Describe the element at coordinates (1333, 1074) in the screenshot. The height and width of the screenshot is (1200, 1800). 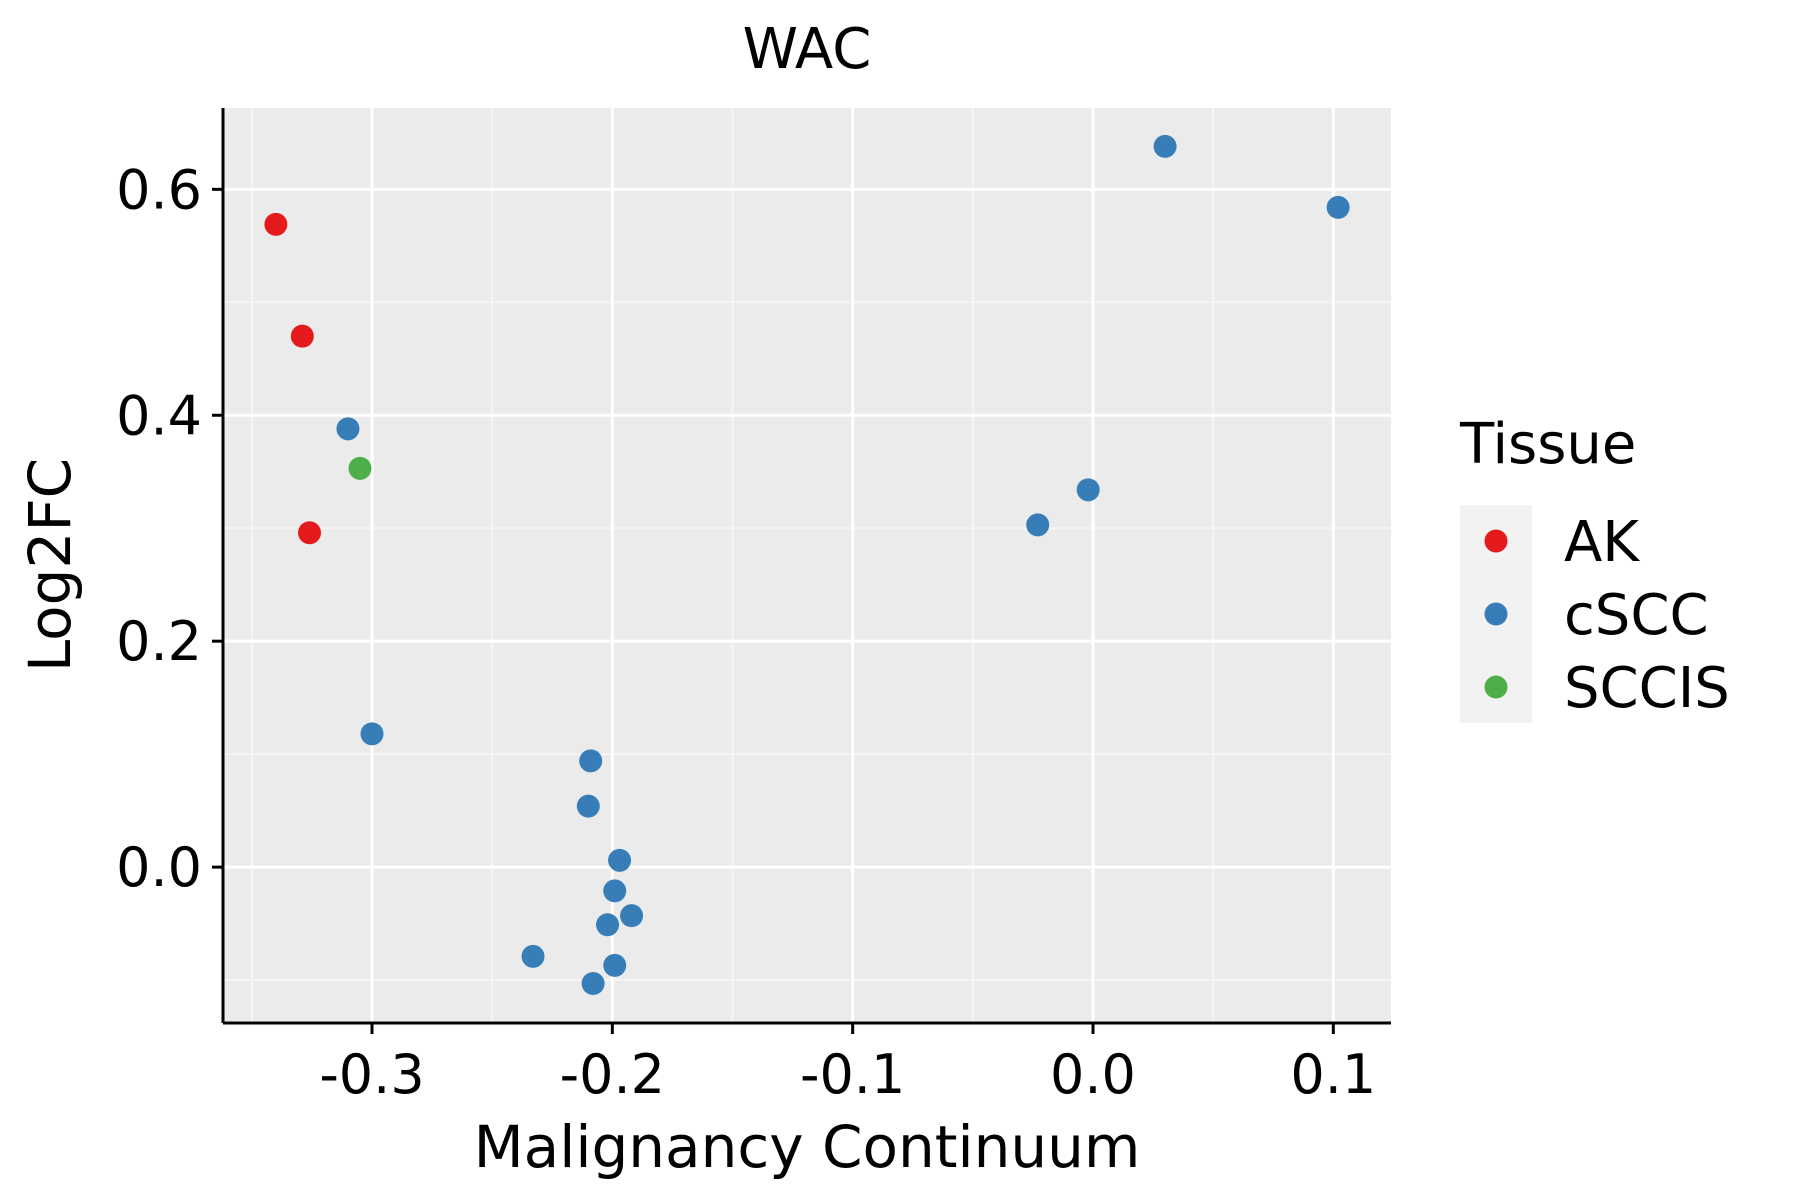
I see `x-tick-label: 0.1` at that location.